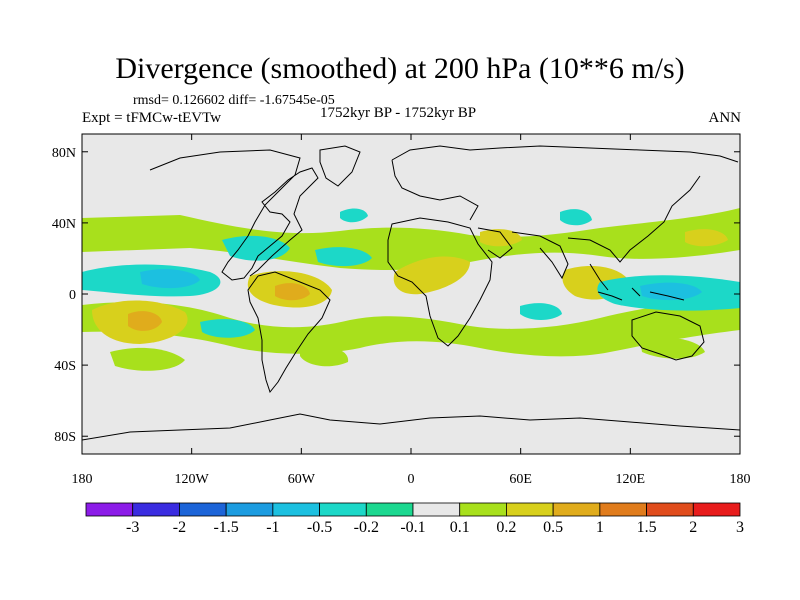 Image resolution: width=800 pixels, height=600 pixels. What do you see at coordinates (460, 527) in the screenshot?
I see `colorbar-label: 0.1` at bounding box center [460, 527].